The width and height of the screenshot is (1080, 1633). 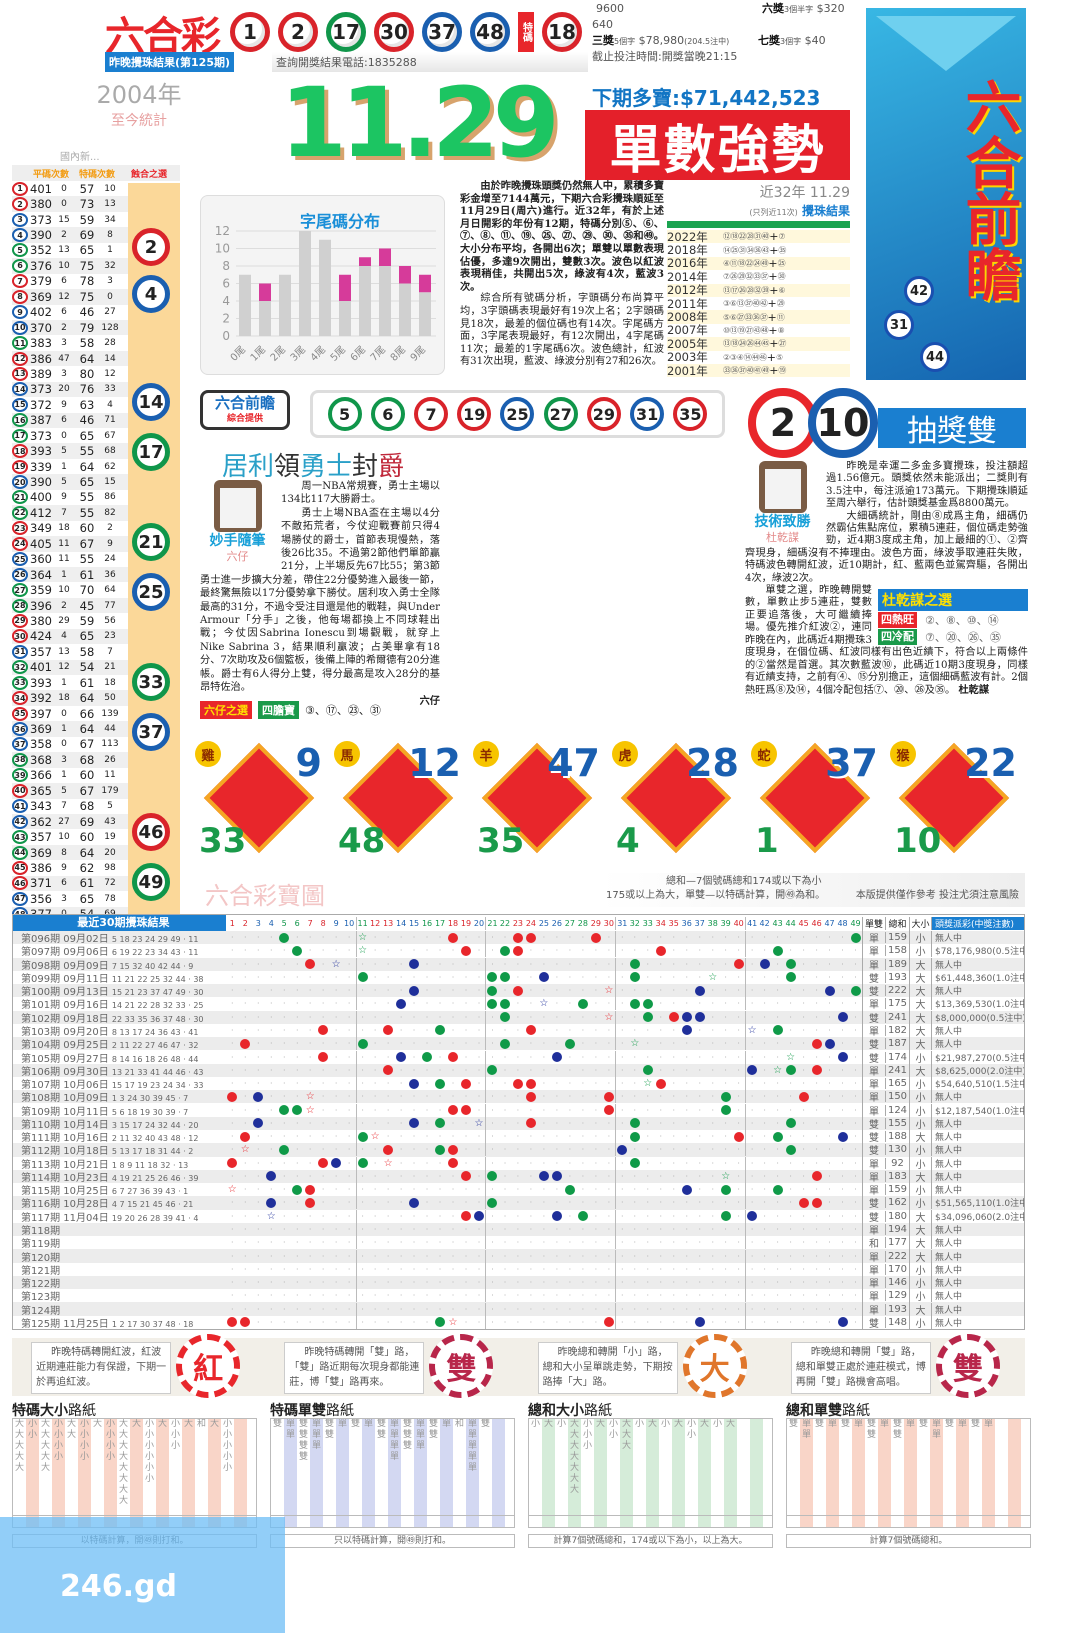 What do you see at coordinates (714, 1366) in the screenshot?
I see `stamp-大-icon: 大` at bounding box center [714, 1366].